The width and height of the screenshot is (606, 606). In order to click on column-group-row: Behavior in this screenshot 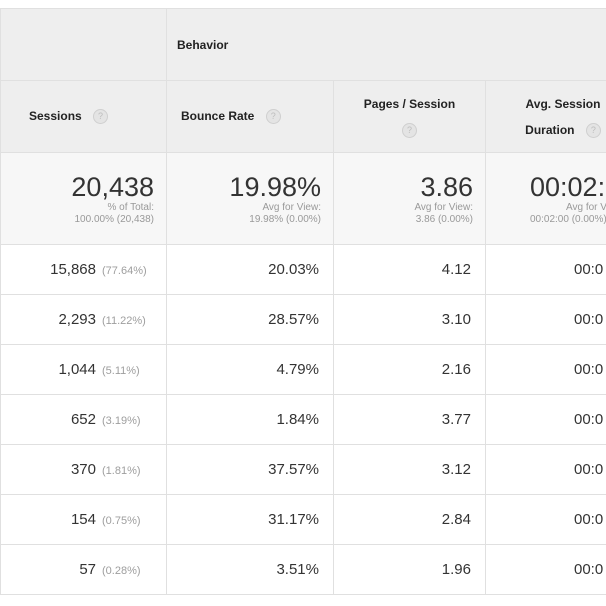, I will do `click(303, 44)`.